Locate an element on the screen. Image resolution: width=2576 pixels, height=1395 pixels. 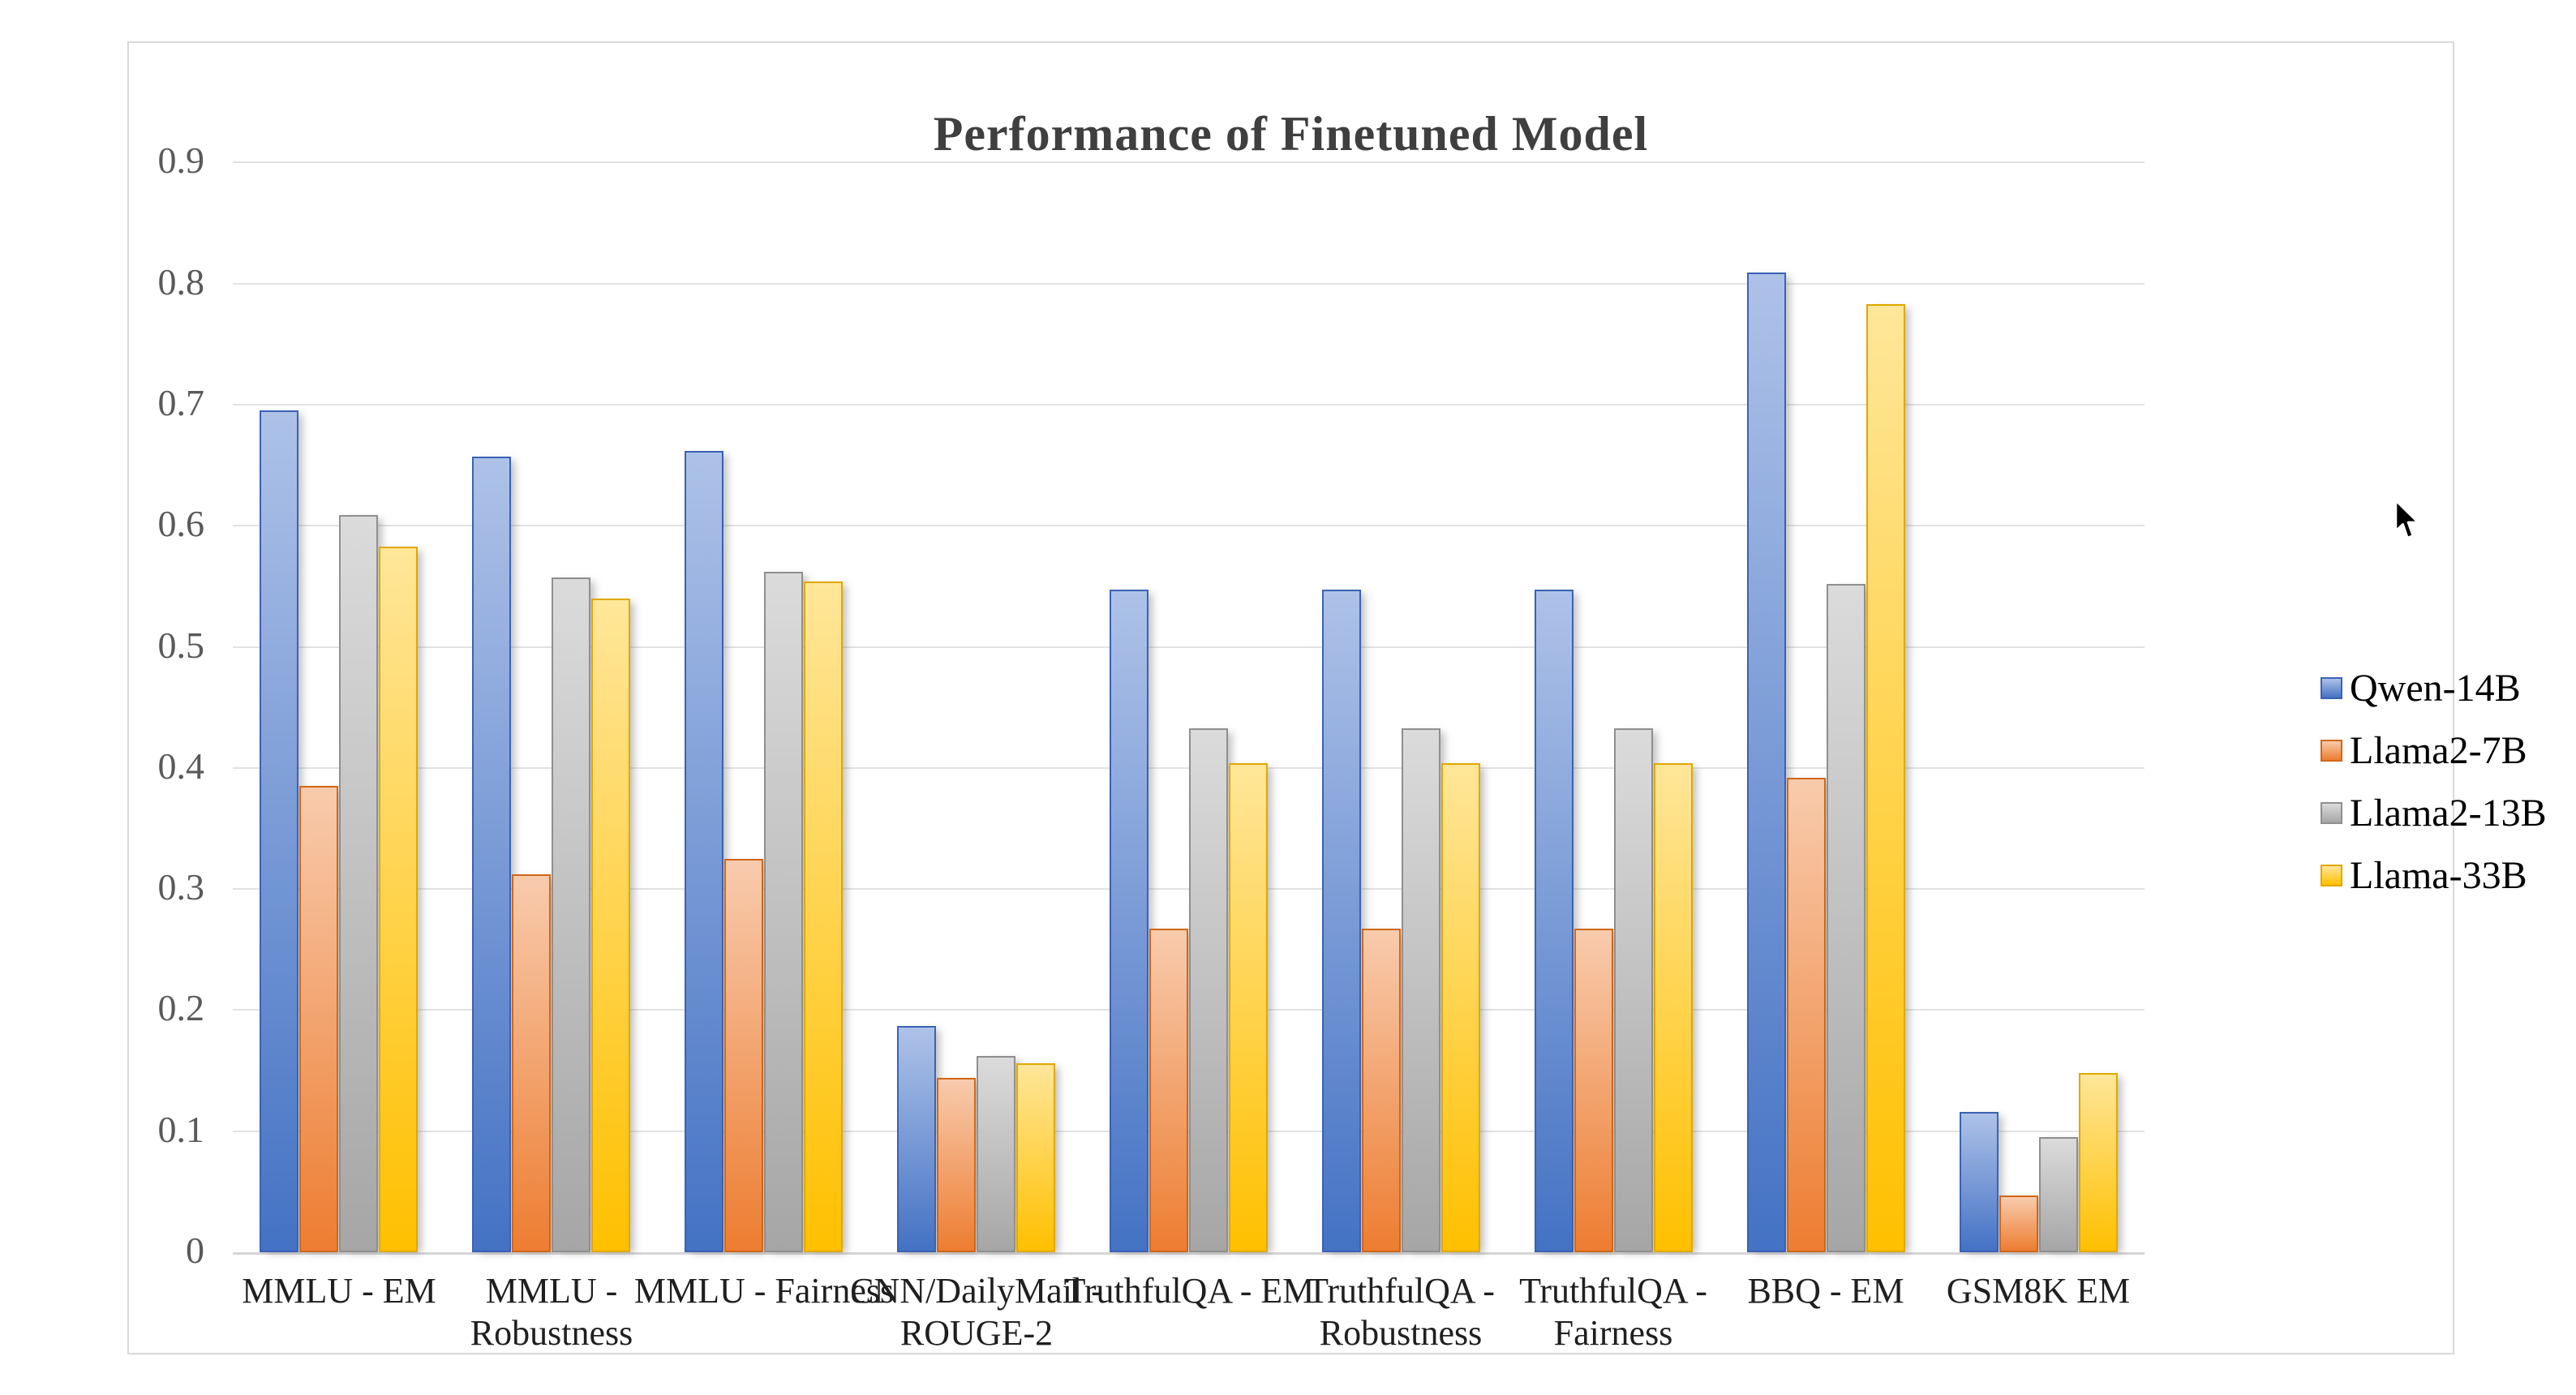
gridline-0.7 is located at coordinates (1189, 405).